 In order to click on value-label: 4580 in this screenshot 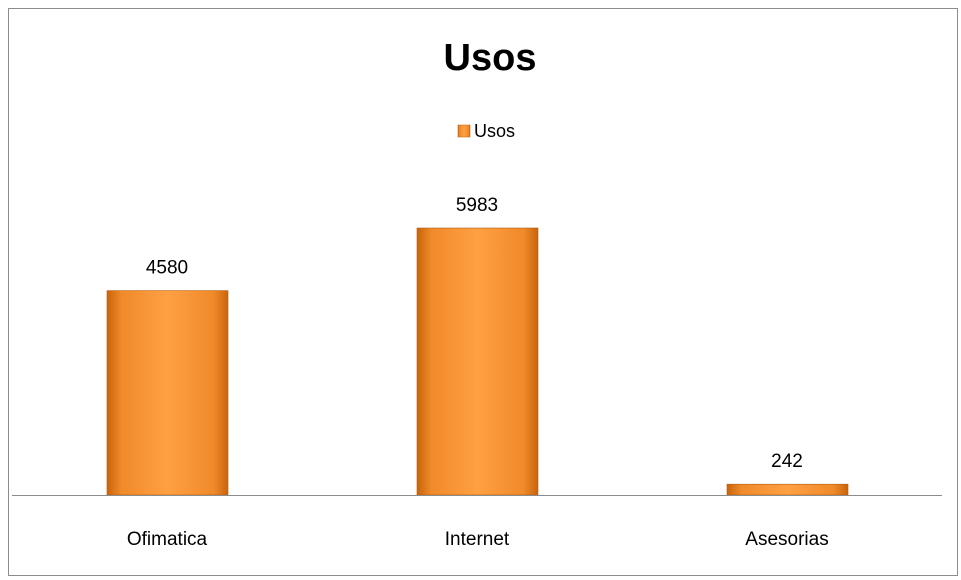, I will do `click(167, 268)`.